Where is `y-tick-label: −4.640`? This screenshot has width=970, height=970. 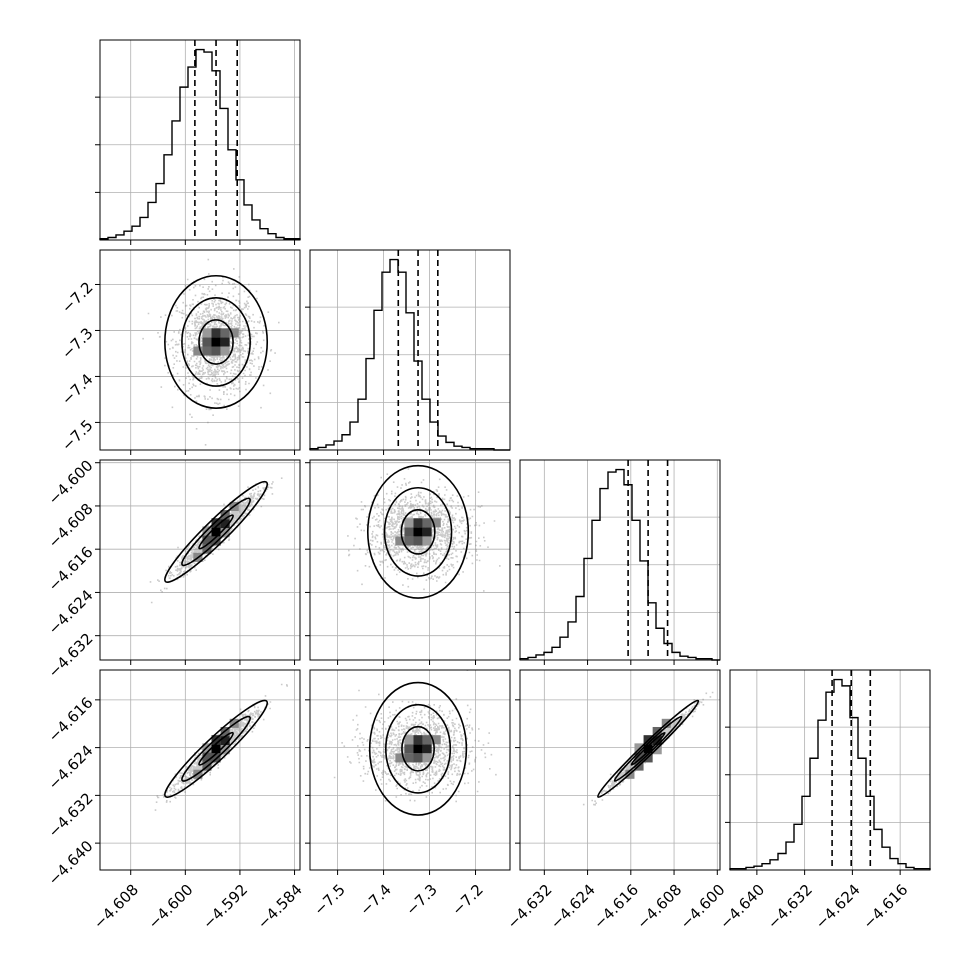 y-tick-label: −4.640 is located at coordinates (71, 863).